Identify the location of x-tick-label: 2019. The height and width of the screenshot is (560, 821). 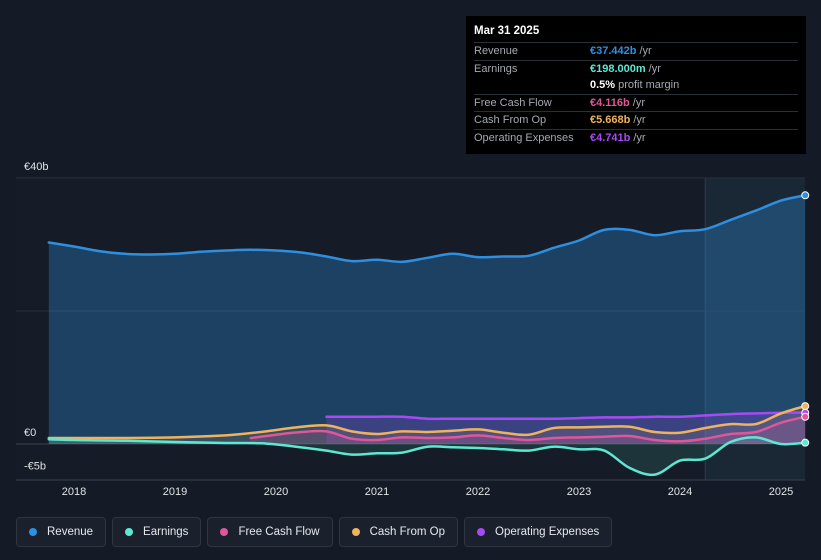
(175, 492).